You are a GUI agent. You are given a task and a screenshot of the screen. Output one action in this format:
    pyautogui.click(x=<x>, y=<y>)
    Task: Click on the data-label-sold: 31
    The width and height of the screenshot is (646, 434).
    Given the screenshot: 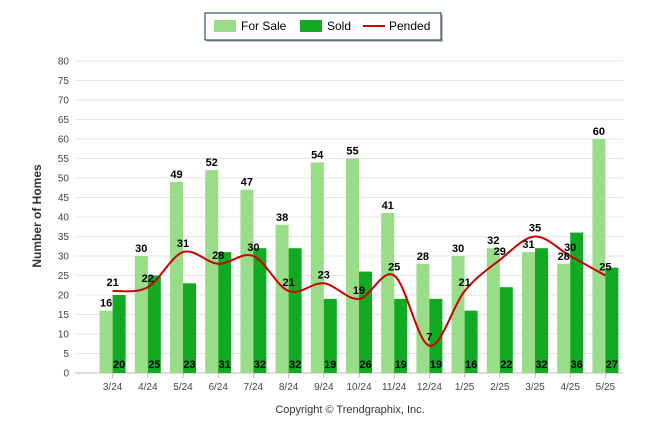 What is the action you would take?
    pyautogui.click(x=225, y=365)
    